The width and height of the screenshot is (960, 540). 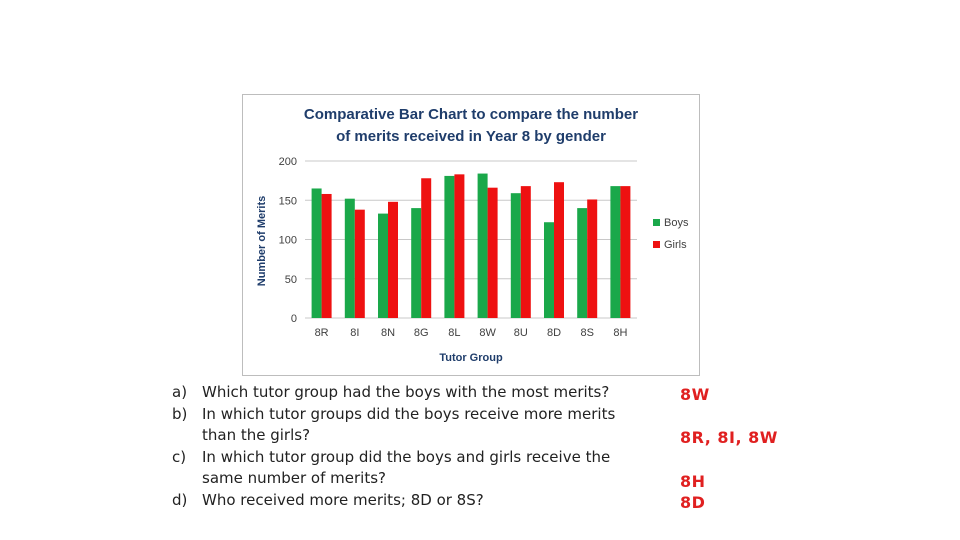 What do you see at coordinates (656, 222) in the screenshot?
I see `legend-swatch-boys` at bounding box center [656, 222].